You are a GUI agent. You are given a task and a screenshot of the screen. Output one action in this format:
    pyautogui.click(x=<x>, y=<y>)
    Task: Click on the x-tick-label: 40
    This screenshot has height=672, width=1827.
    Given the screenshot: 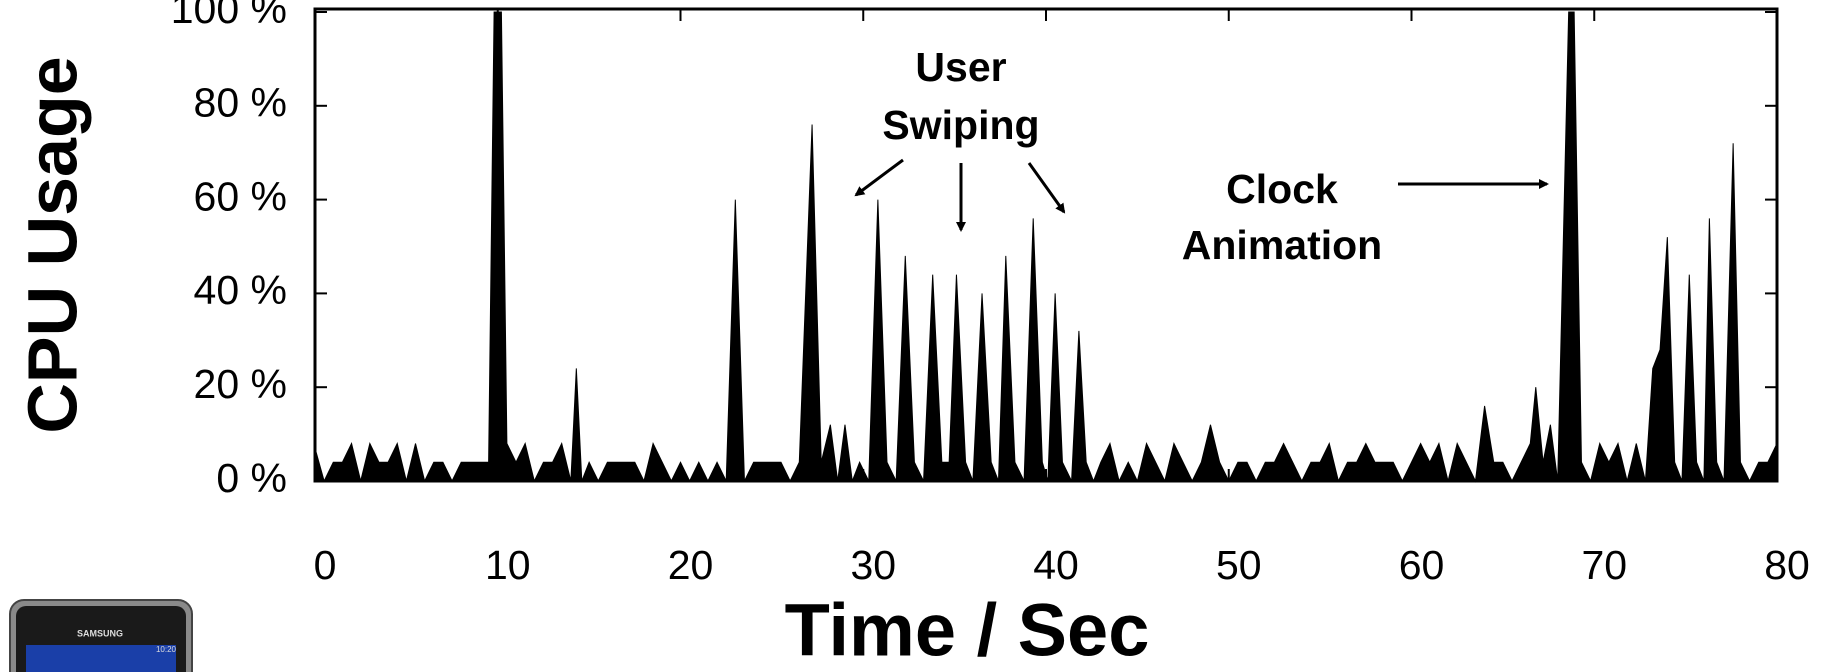 What is the action you would take?
    pyautogui.click(x=1056, y=565)
    